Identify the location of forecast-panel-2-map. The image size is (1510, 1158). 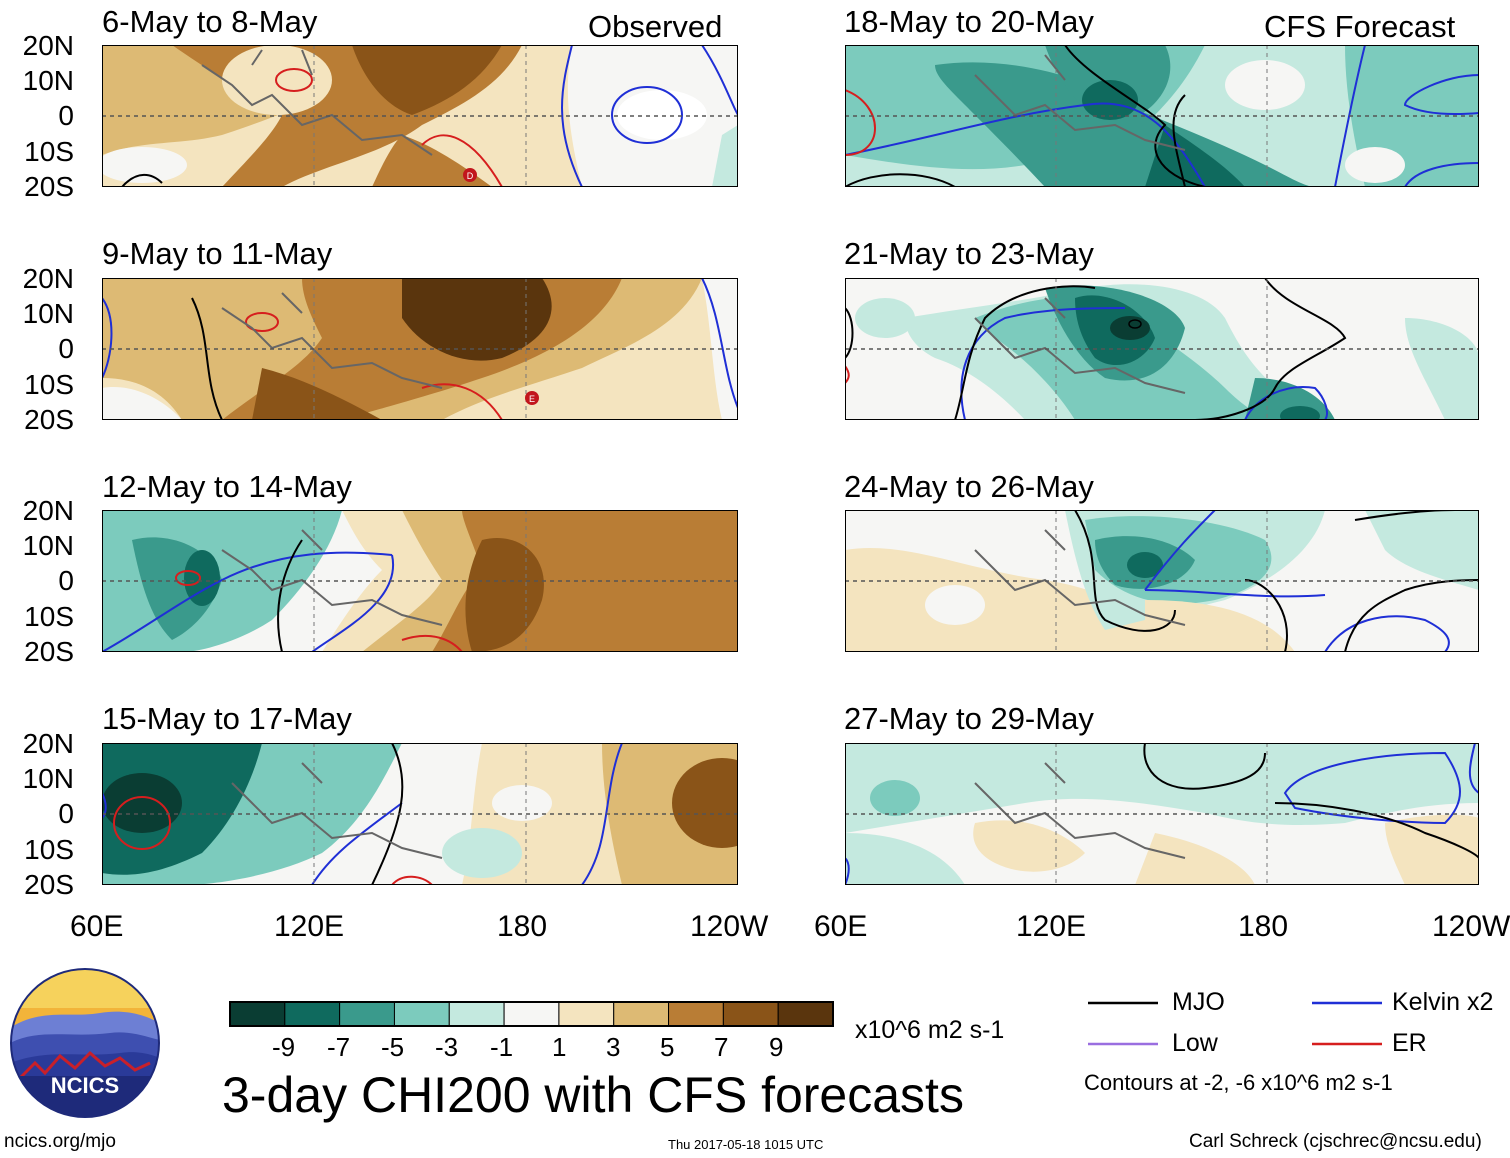
(1162, 349).